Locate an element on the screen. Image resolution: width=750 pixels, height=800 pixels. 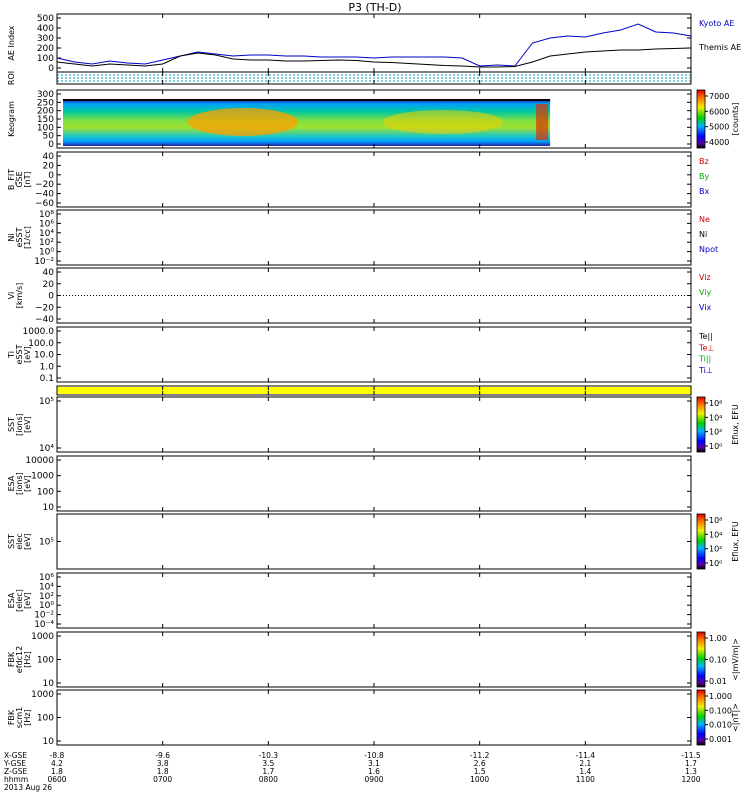
y-tick-label: 10⁵ is located at coordinates (46, 543).